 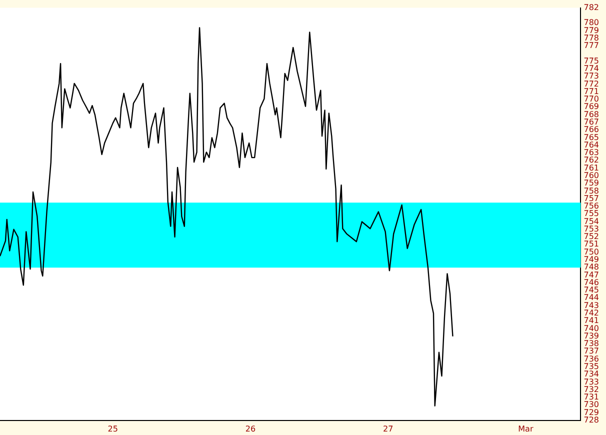 What do you see at coordinates (592, 374) in the screenshot?
I see `y-tick-label: 734` at bounding box center [592, 374].